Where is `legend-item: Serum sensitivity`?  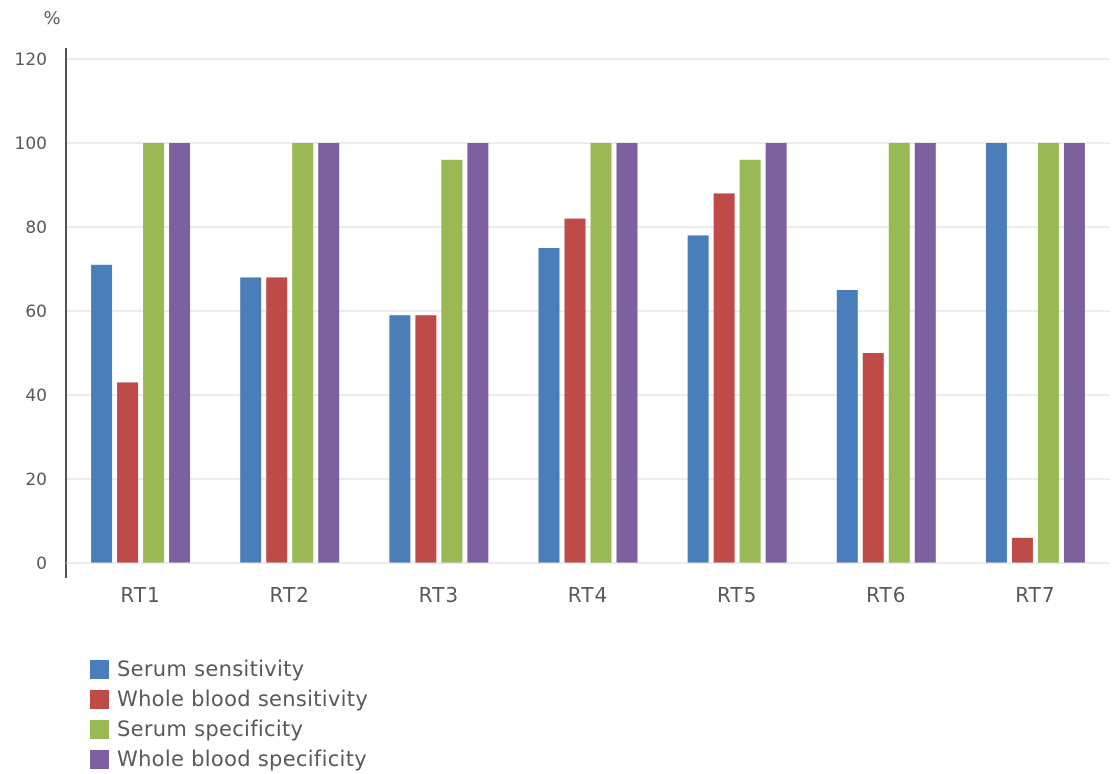
legend-item: Serum sensitivity is located at coordinates (229, 669).